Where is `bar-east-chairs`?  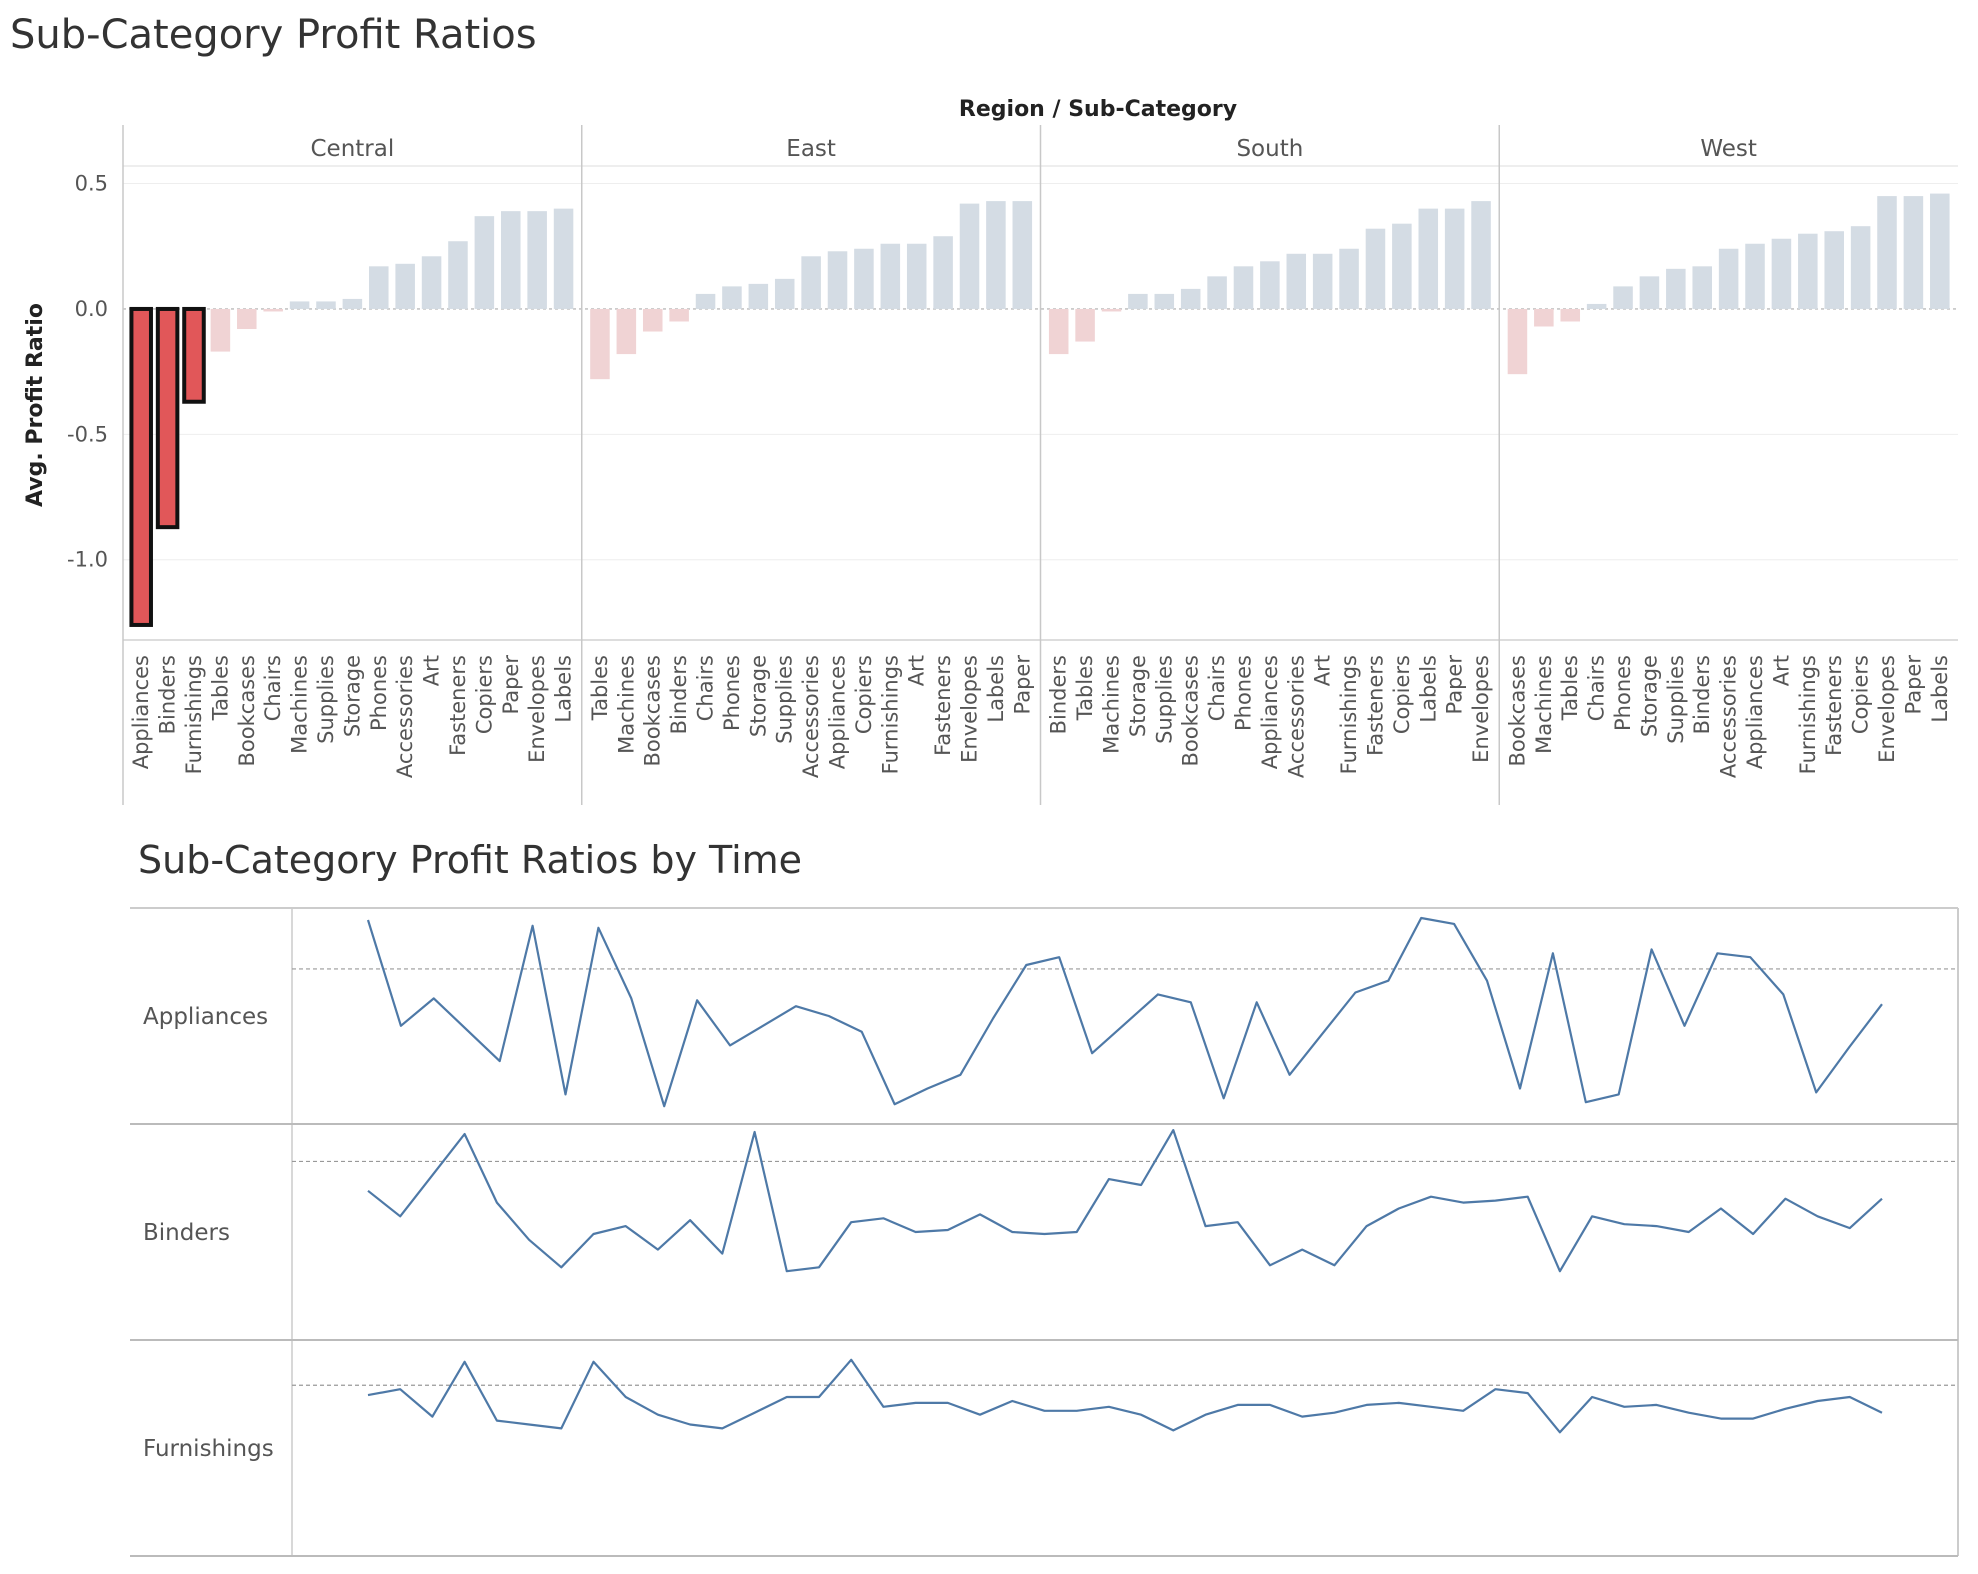 bar-east-chairs is located at coordinates (705, 301).